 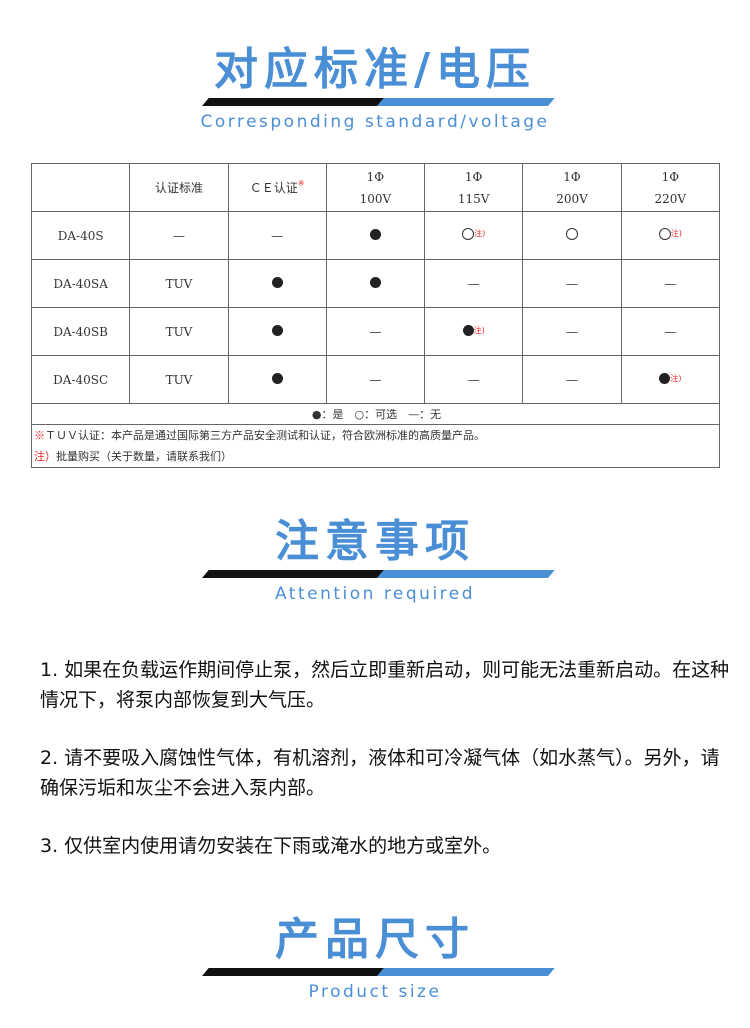 What do you see at coordinates (271, 846) in the screenshot?
I see `attention-item: 3. 仅供室内使用请勿安装在下雨或淹水的地方或室外。` at bounding box center [271, 846].